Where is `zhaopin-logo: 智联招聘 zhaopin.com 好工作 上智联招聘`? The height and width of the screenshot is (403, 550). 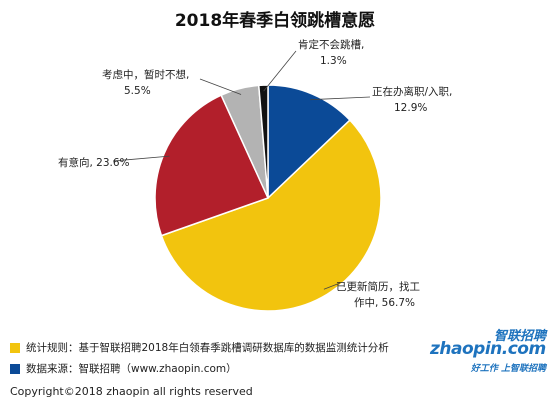 zhaopin-logo: 智联招聘 zhaopin.com 好工作 上智联招聘 is located at coordinates (489, 351).